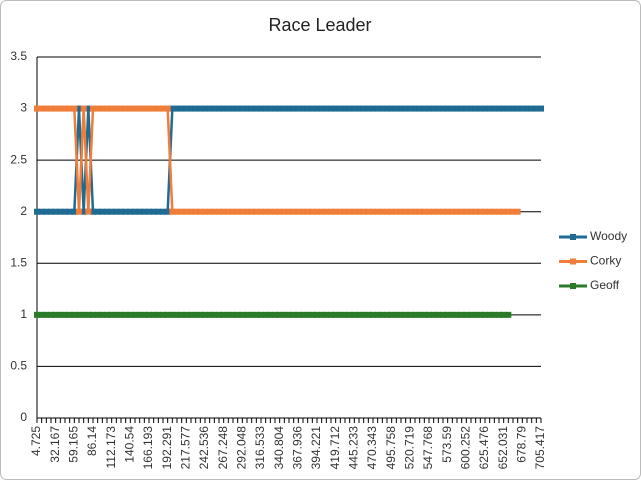 Image resolution: width=641 pixels, height=480 pixels. Describe the element at coordinates (242, 448) in the screenshot. I see `x-tick-label: 292.048` at that location.